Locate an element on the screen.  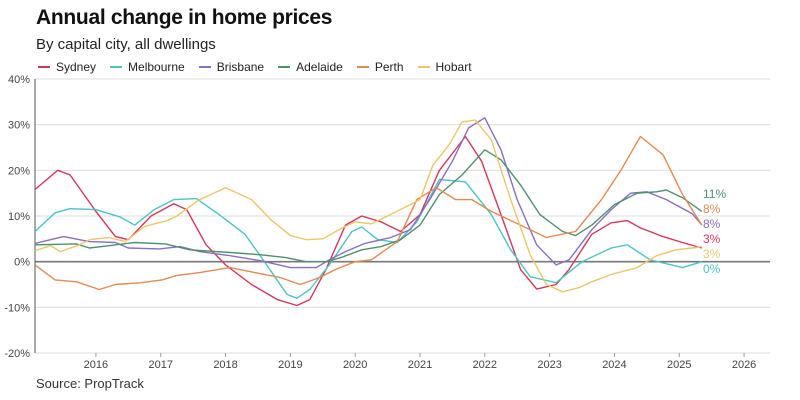
end-label-melbourne: 0% is located at coordinates (712, 269).